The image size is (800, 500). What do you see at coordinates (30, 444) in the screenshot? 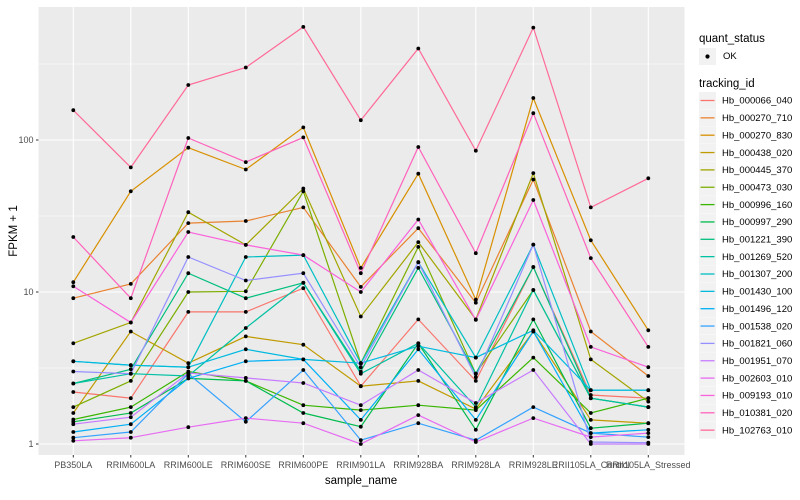
I see `y-tick-label: 1` at bounding box center [30, 444].